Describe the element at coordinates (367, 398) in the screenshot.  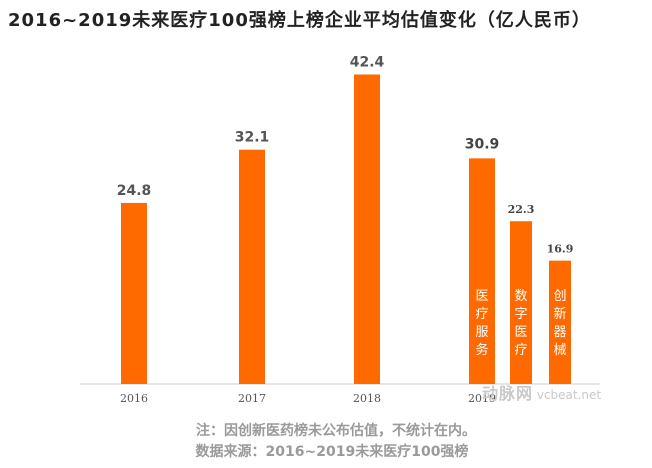
I see `x-tick-label-2018: 2018` at that location.